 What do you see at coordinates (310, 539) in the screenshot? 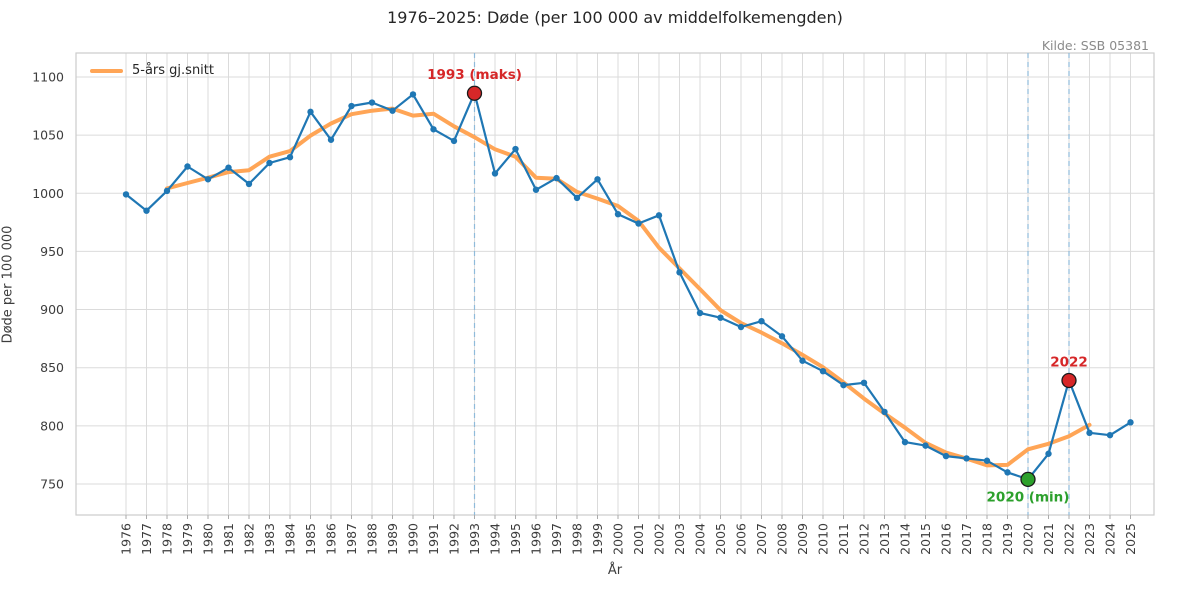
I see `svg-text: 1985` at bounding box center [310, 539].